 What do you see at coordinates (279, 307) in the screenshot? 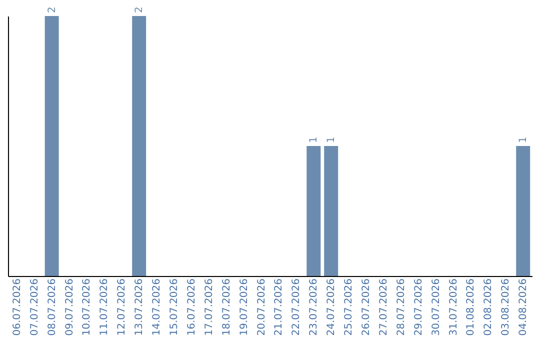
I see `x-tick-label: 21.07.2026` at bounding box center [279, 307].